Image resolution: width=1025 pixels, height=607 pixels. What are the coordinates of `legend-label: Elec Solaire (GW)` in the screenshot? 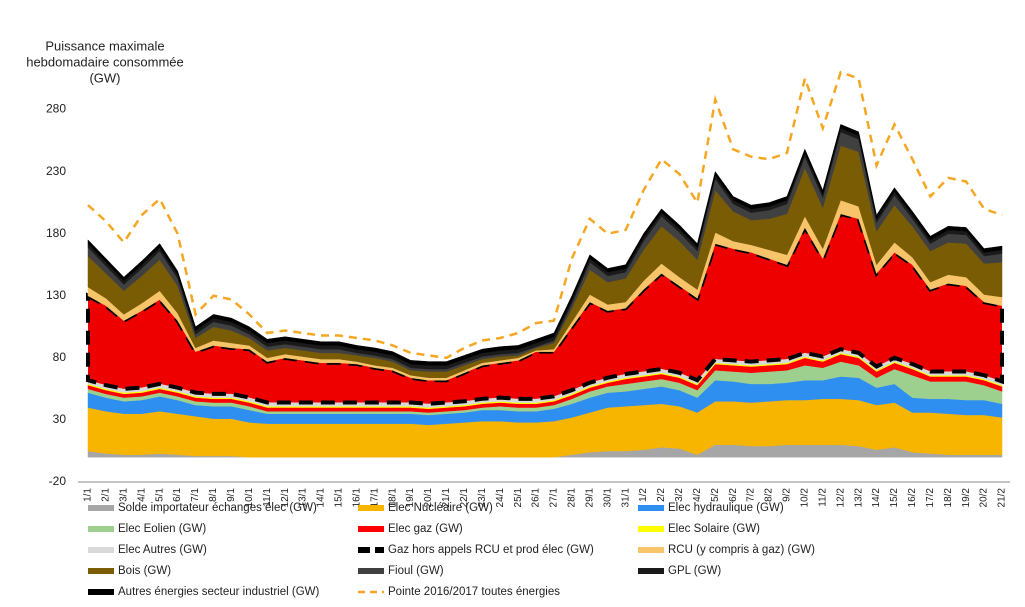 It's located at (714, 529).